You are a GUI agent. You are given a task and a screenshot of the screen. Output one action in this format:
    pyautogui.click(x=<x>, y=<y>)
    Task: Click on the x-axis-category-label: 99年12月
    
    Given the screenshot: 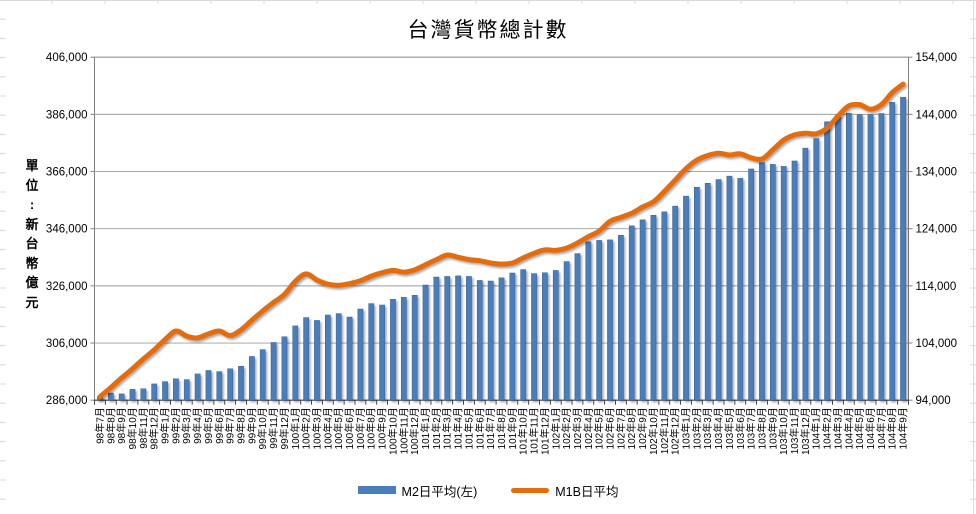 What is the action you would take?
    pyautogui.click(x=284, y=428)
    